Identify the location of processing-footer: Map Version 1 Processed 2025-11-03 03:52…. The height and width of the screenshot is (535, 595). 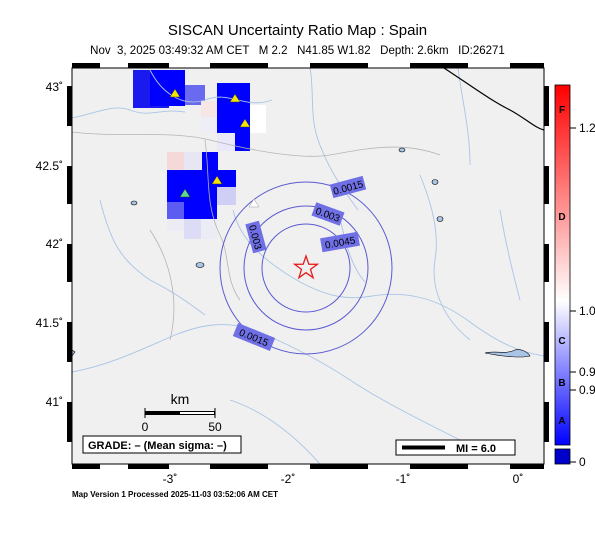
(175, 494).